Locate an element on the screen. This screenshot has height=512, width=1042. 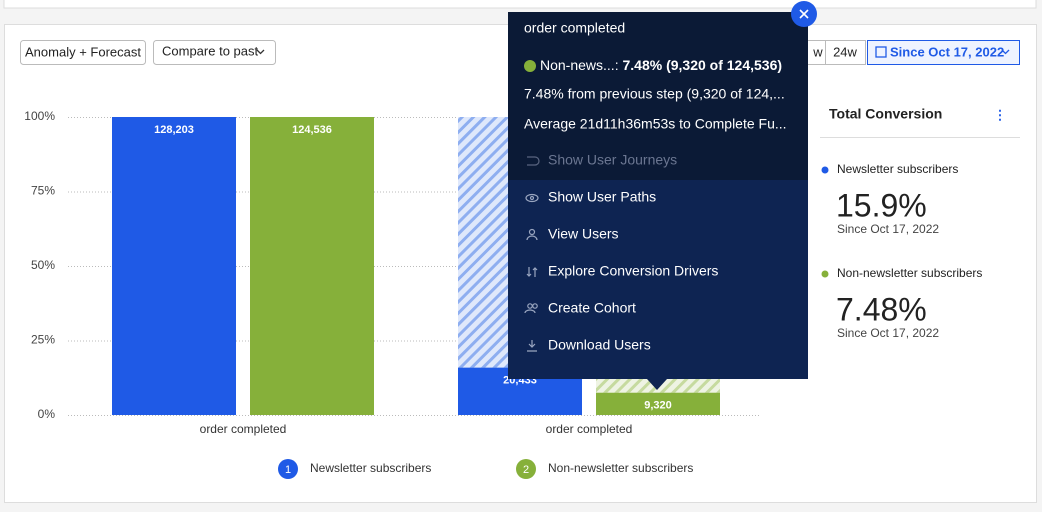
button-label: Anomaly + Forecast is located at coordinates (83, 51).